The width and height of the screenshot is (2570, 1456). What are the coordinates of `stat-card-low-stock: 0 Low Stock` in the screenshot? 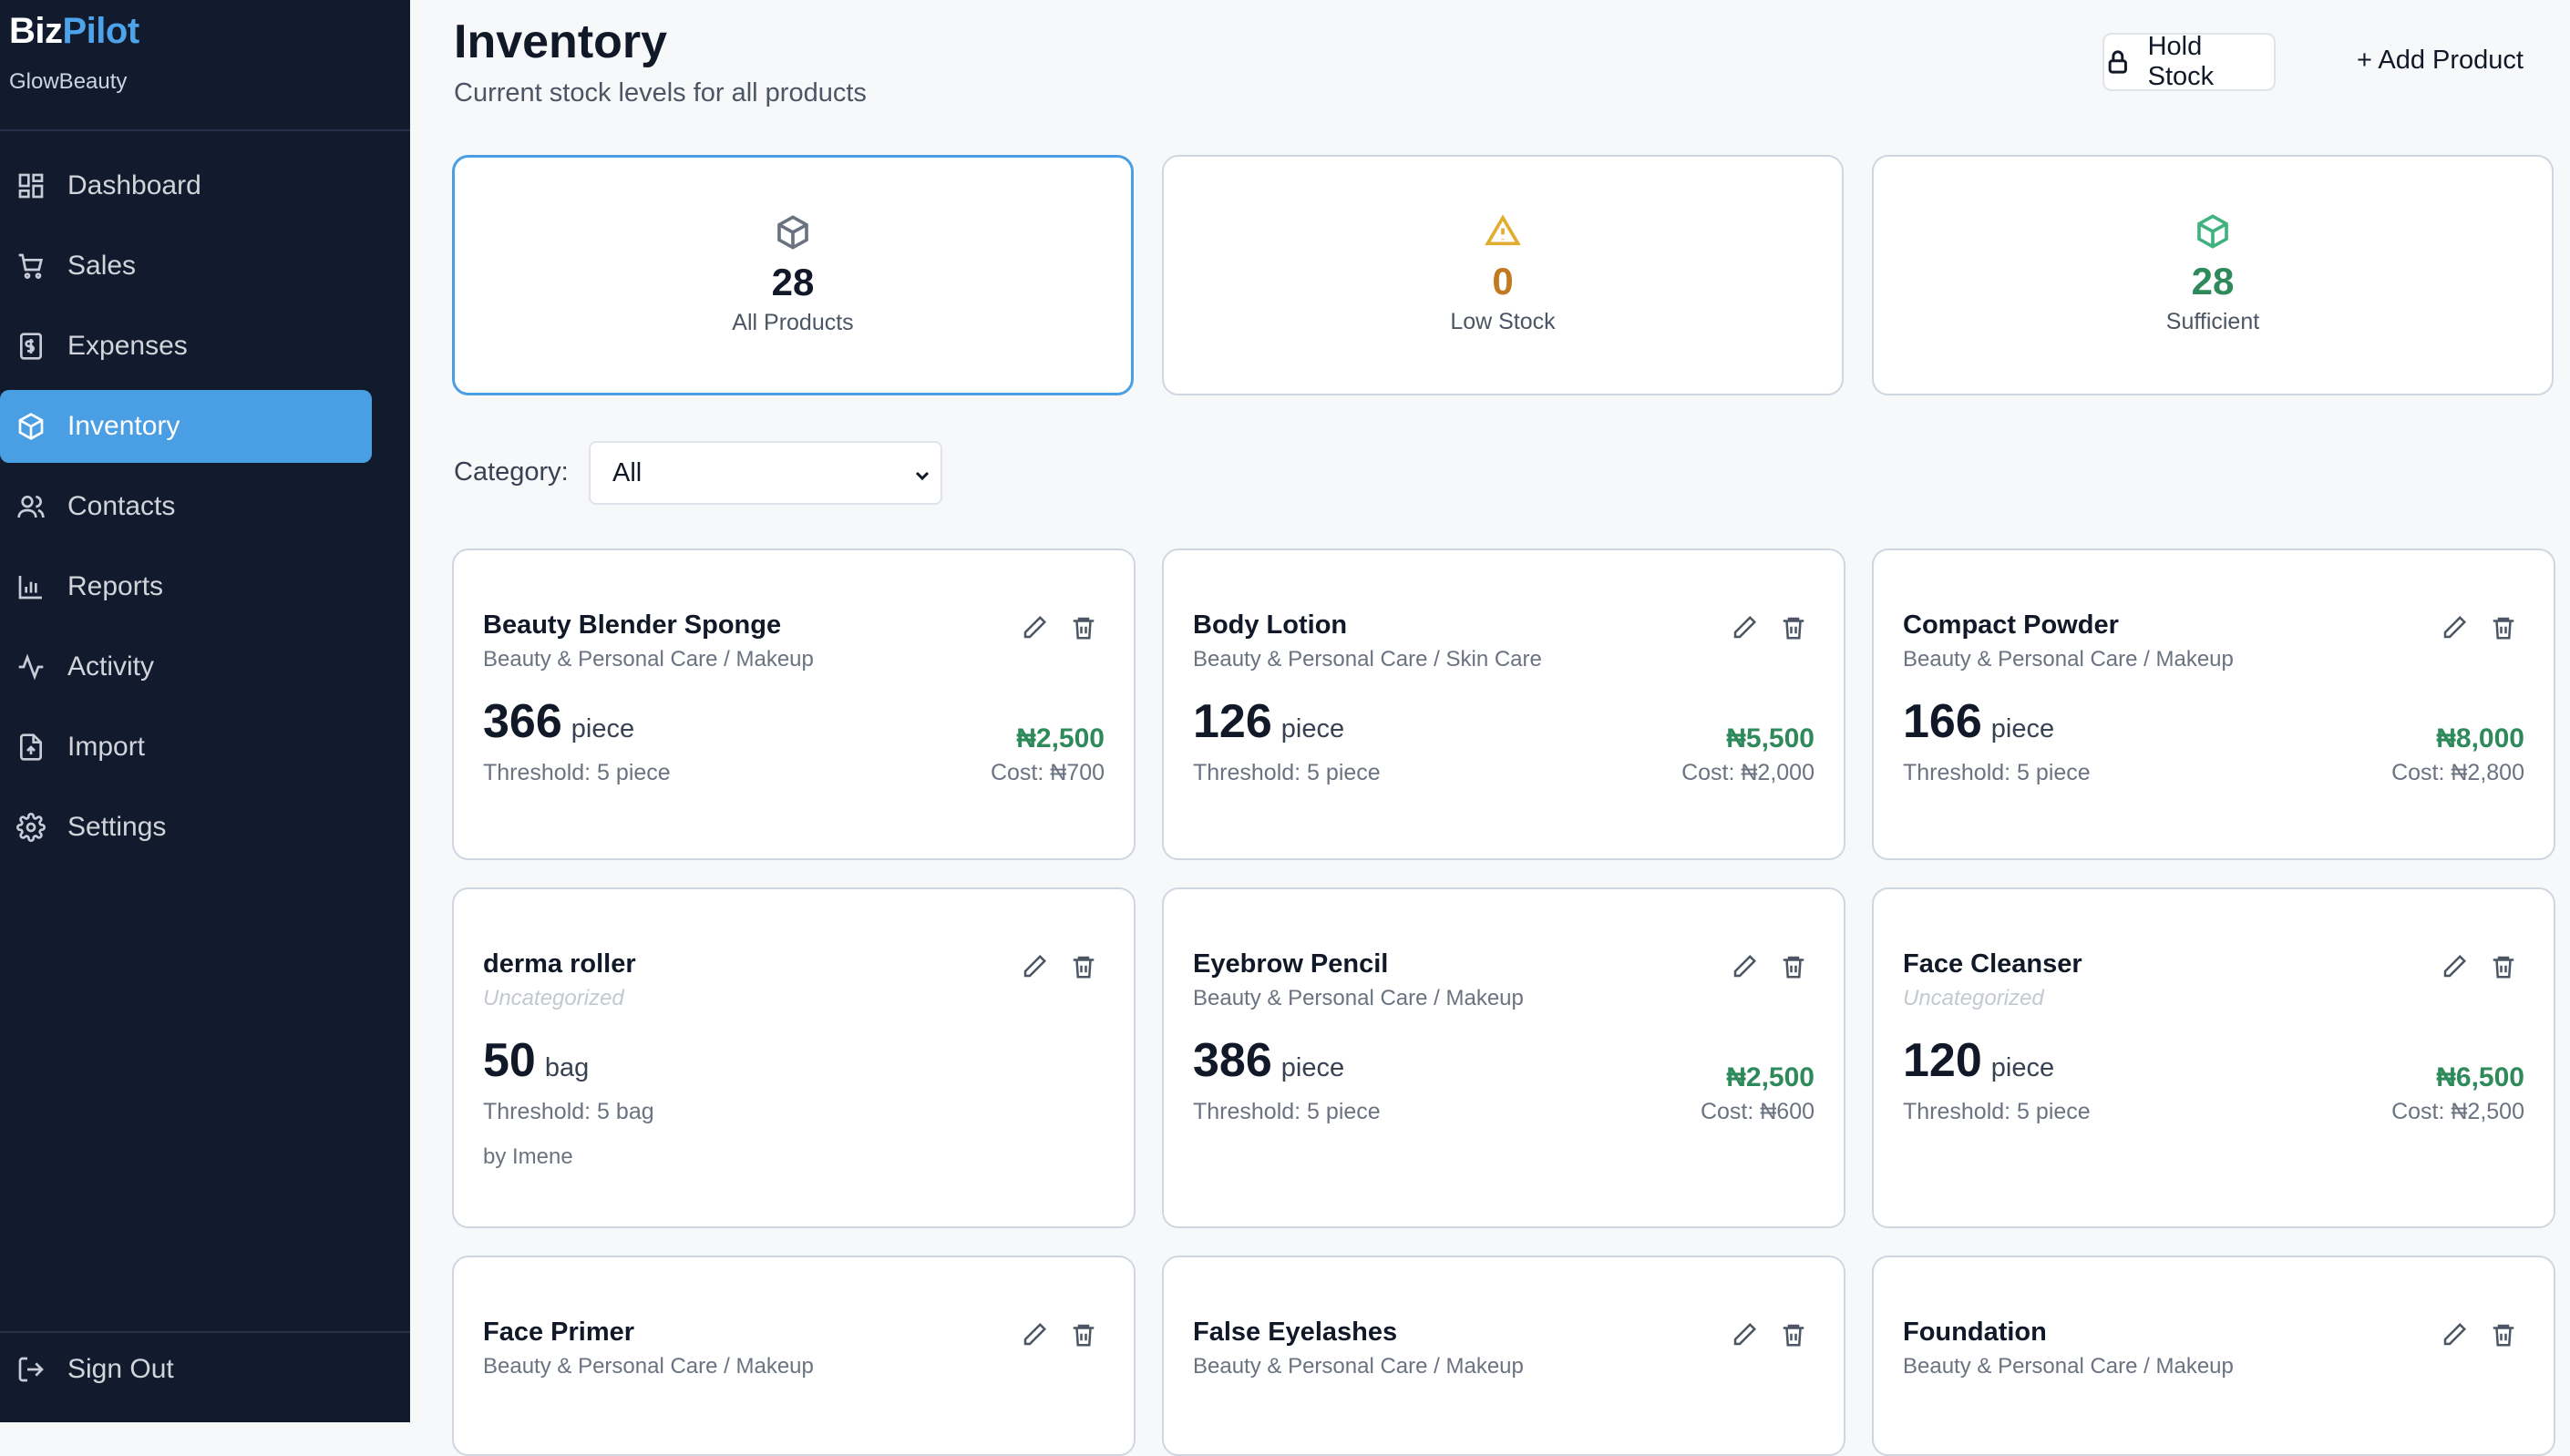 It's located at (1503, 275).